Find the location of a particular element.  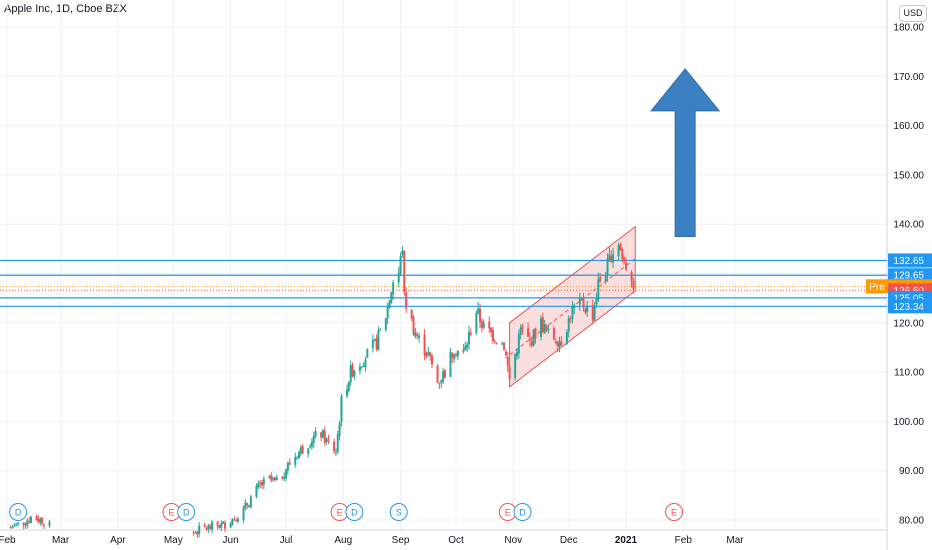

x-tick-label: Apr is located at coordinates (118, 540).